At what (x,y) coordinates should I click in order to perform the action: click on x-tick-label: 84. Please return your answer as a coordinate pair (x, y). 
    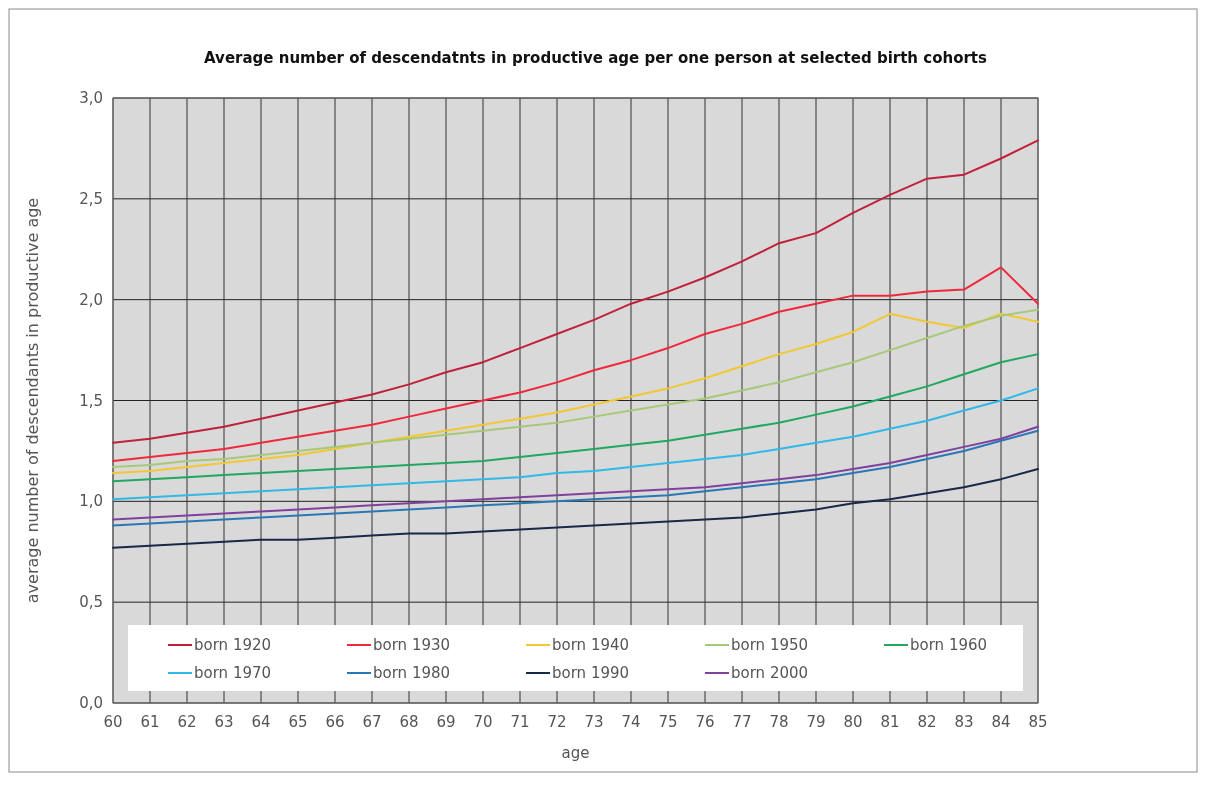
    Looking at the image, I should click on (1001, 722).